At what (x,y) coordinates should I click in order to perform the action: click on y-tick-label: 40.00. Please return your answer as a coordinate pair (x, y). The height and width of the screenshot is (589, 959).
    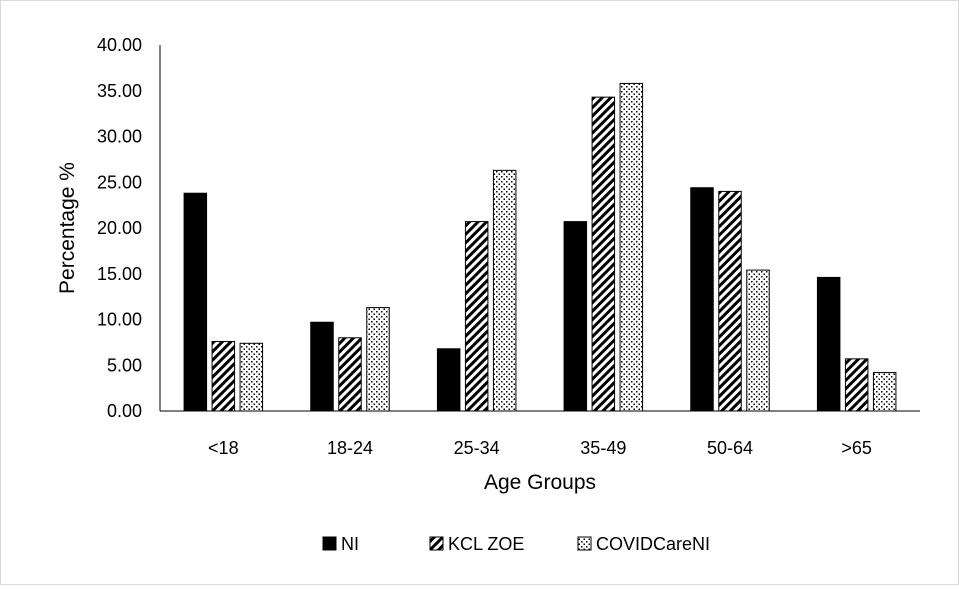
    Looking at the image, I should click on (119, 45).